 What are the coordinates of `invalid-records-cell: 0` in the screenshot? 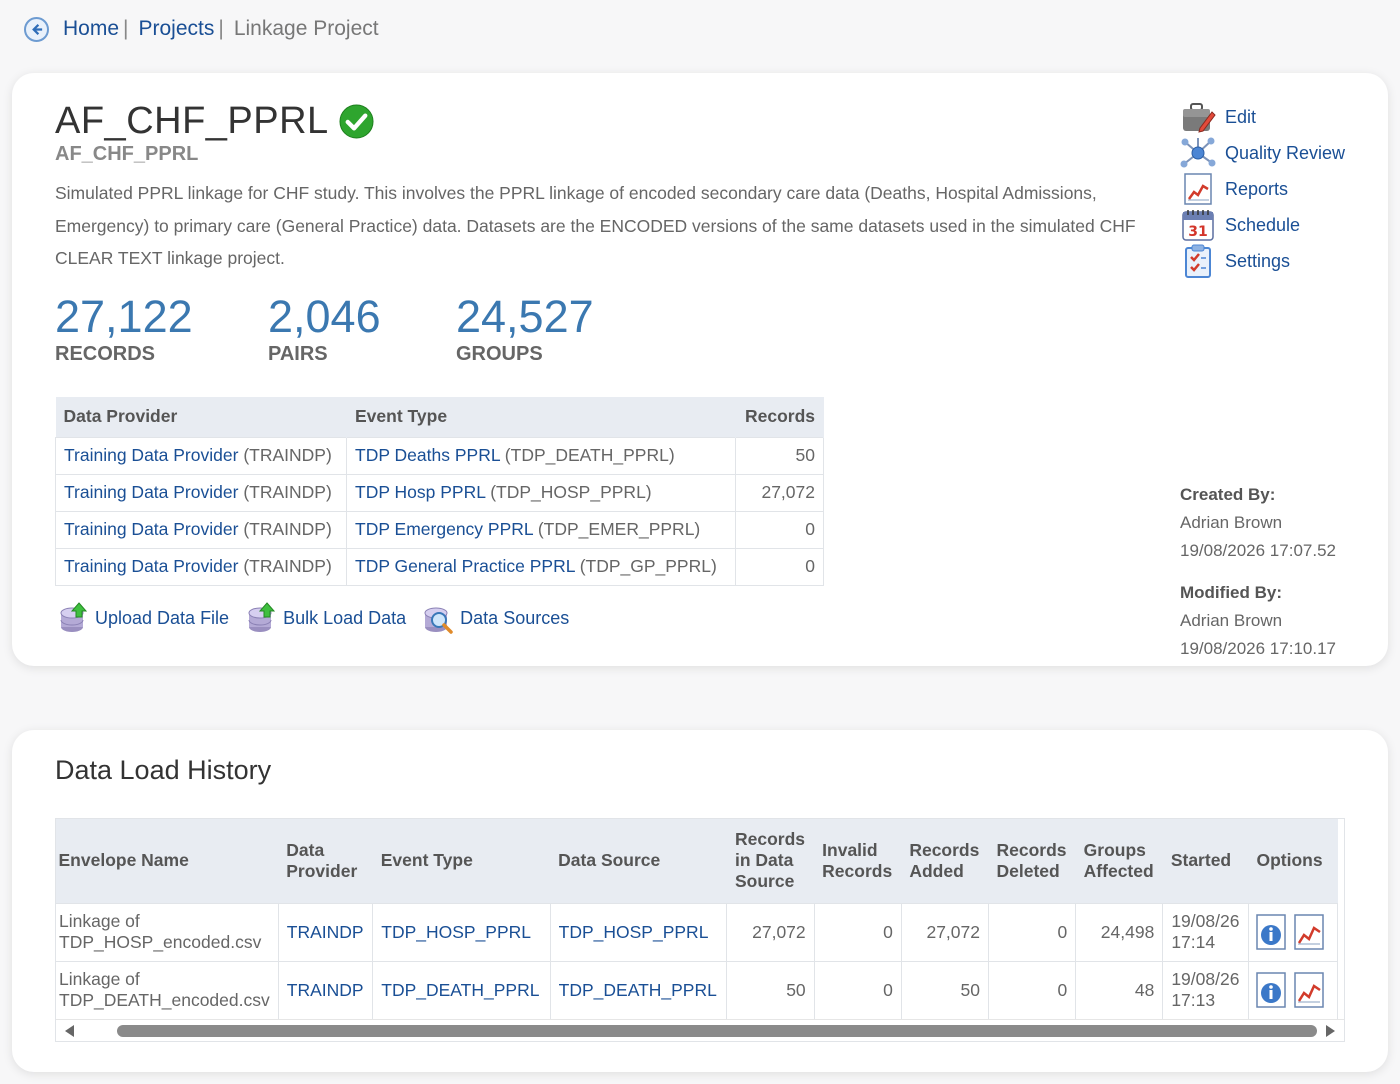 It's located at (857, 990).